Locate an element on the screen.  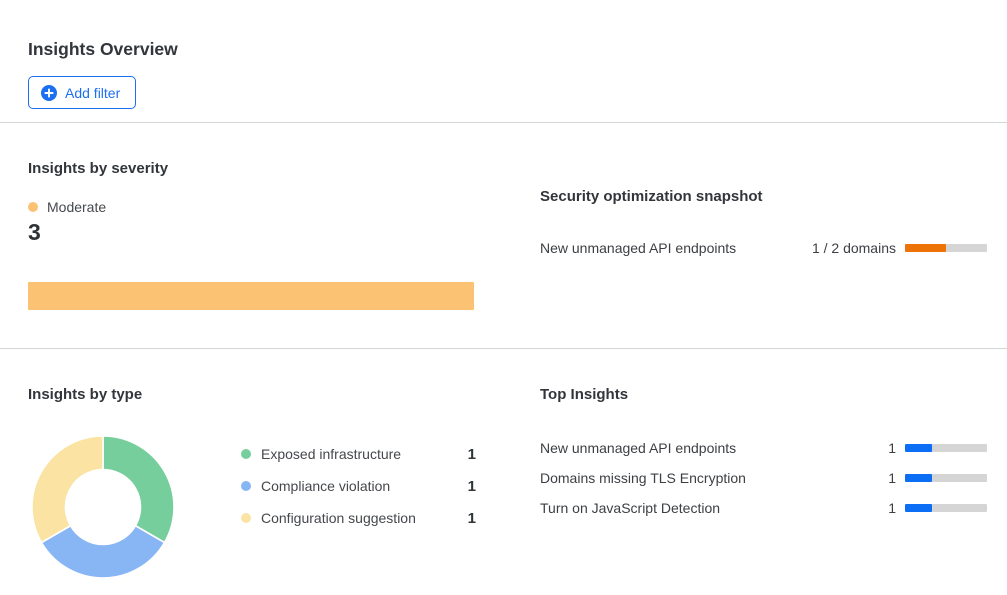
type-legend-item: Exposed infrastructure 1 is located at coordinates (358, 454).